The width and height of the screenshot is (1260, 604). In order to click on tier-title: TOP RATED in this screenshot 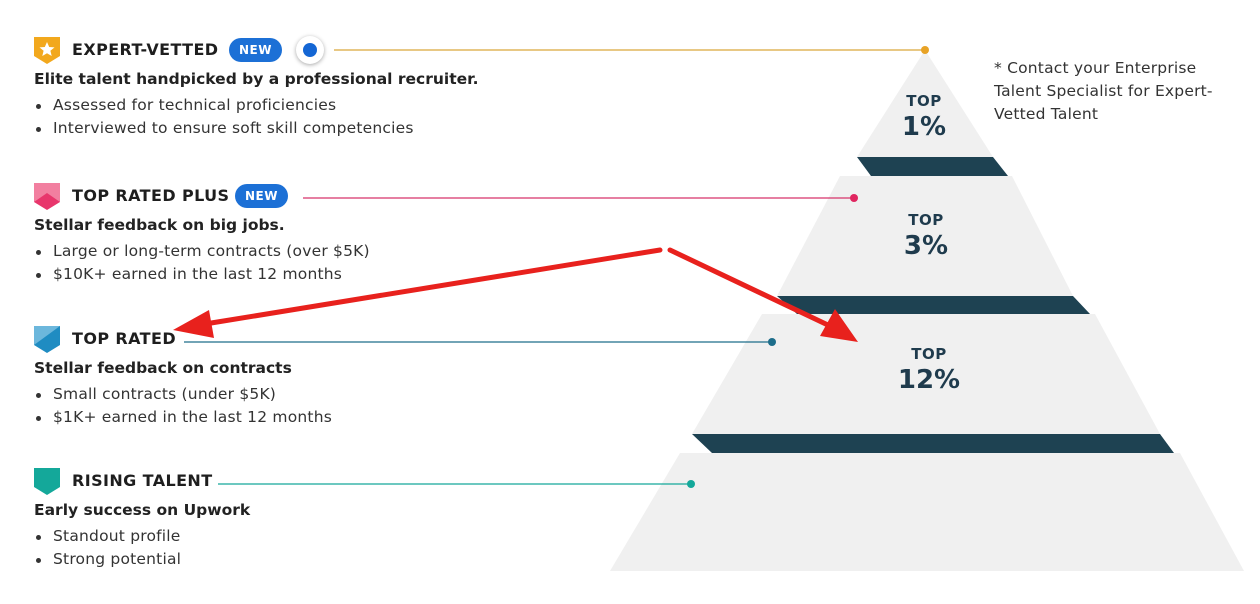, I will do `click(124, 338)`.